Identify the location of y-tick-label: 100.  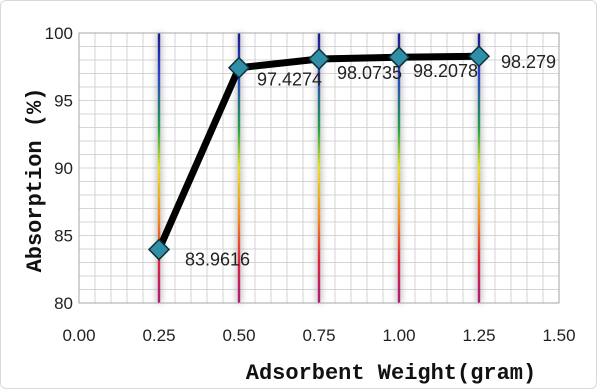
(59, 33).